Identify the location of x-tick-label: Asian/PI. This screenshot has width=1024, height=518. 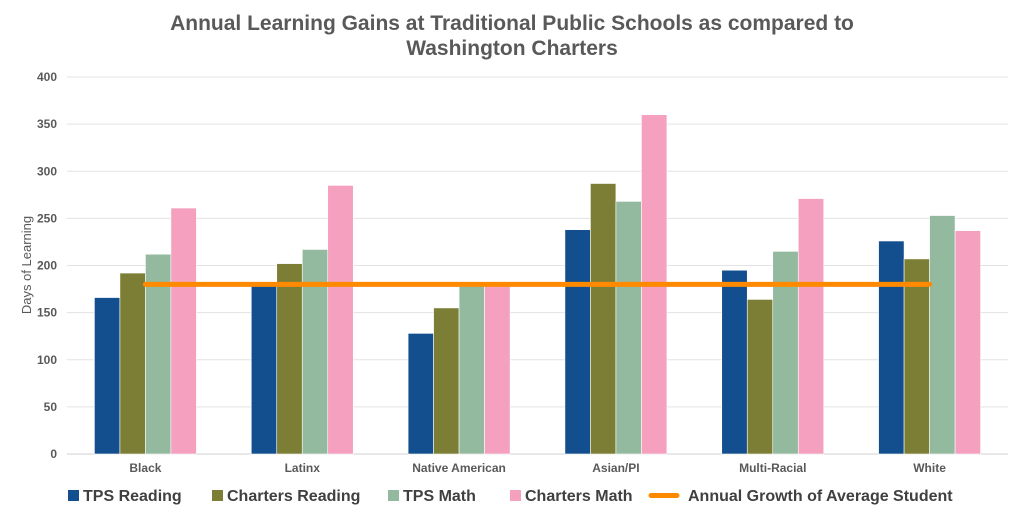
(615, 468).